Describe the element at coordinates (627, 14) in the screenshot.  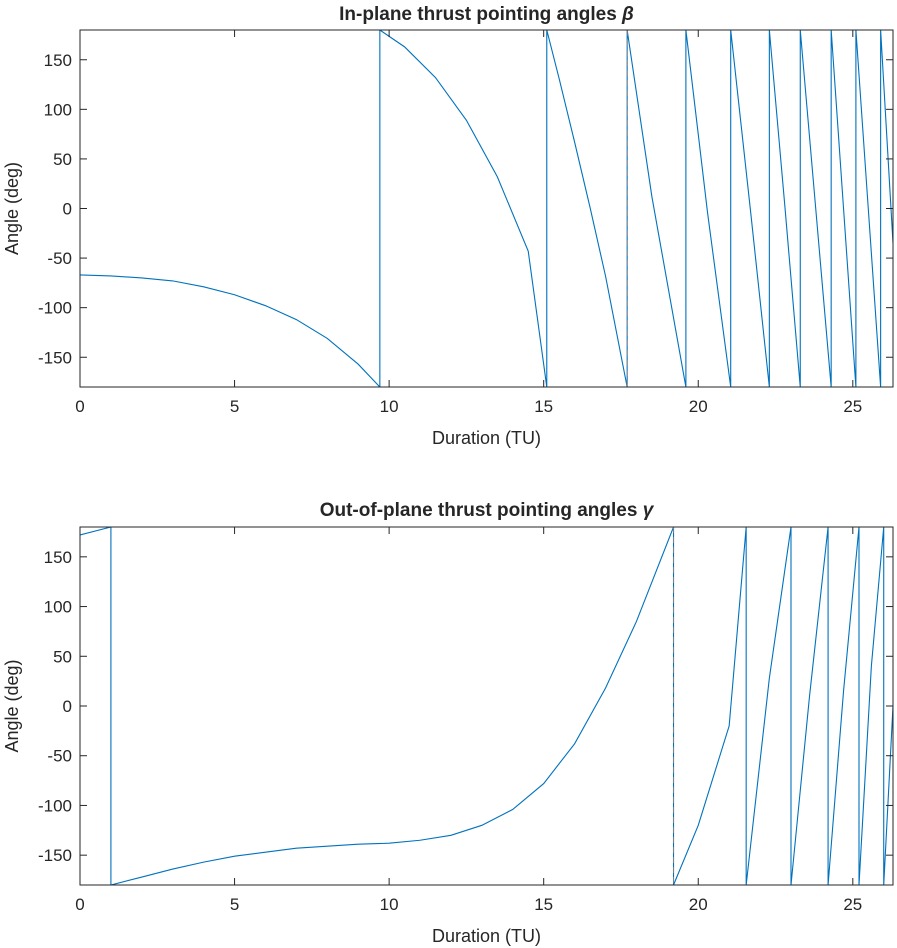
I see `in-plane-chart-title-symbol: β` at that location.